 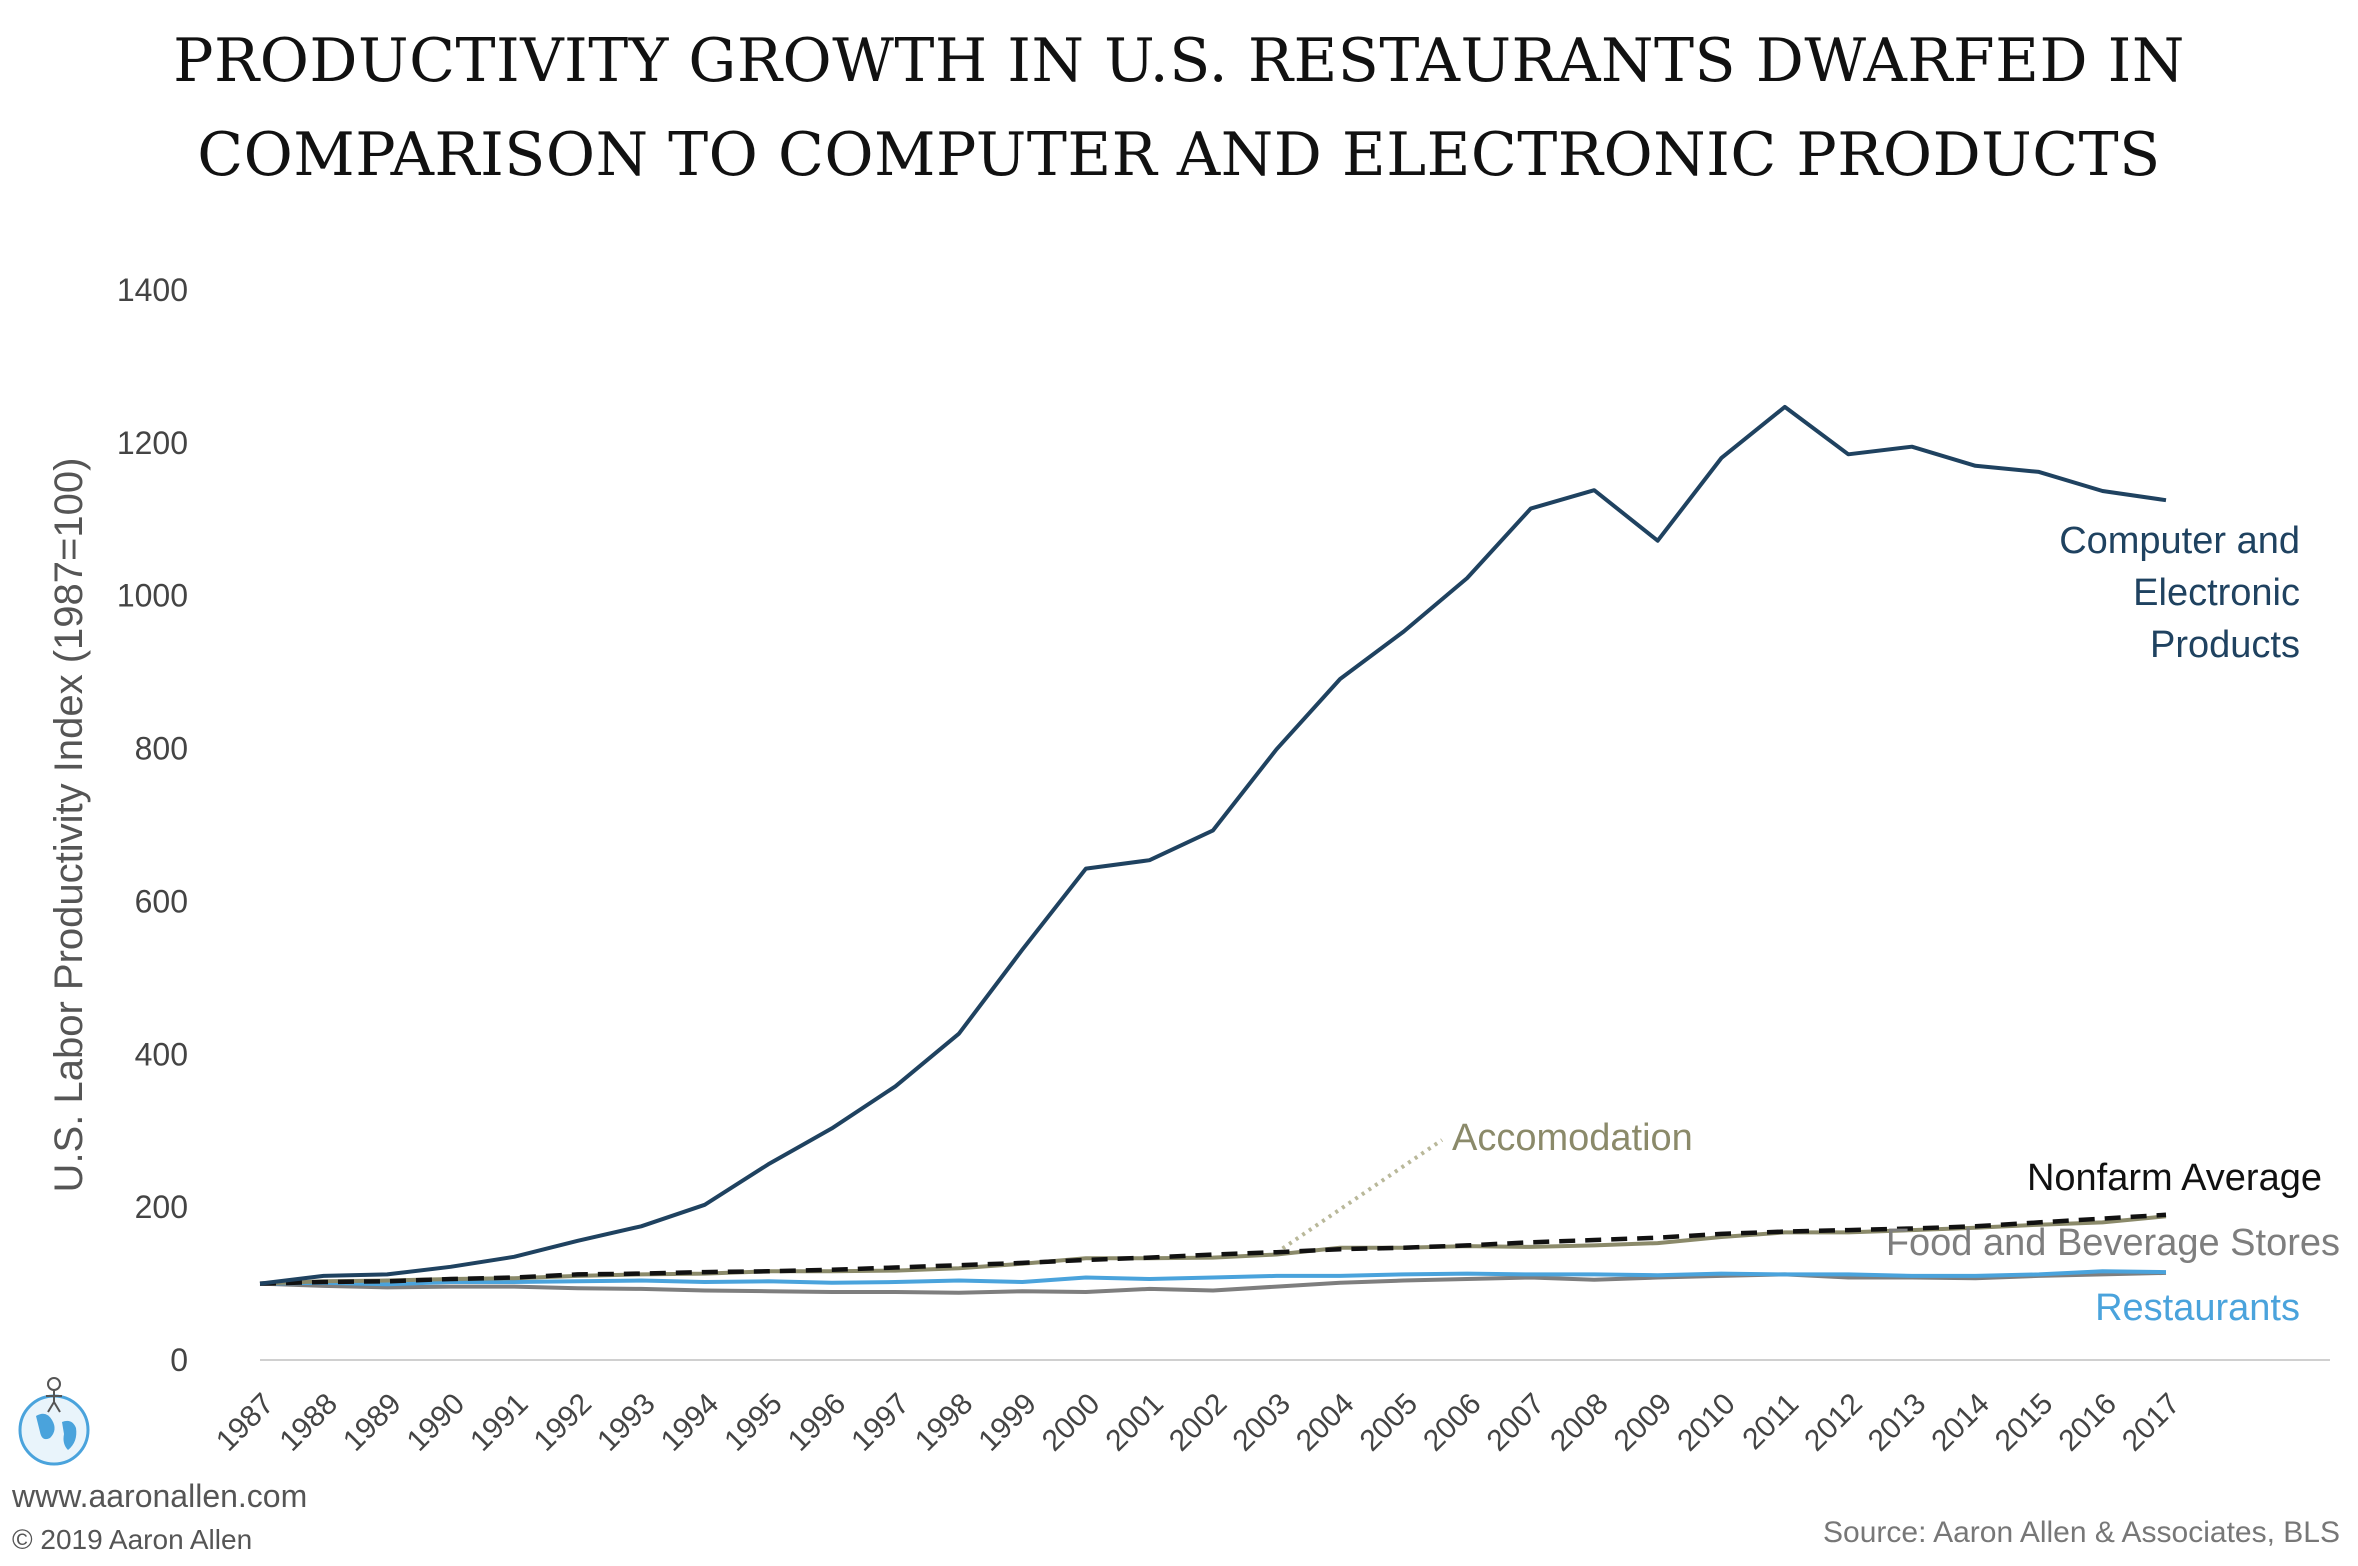 I want to click on series-label: Accomodation, so click(x=1572, y=1138).